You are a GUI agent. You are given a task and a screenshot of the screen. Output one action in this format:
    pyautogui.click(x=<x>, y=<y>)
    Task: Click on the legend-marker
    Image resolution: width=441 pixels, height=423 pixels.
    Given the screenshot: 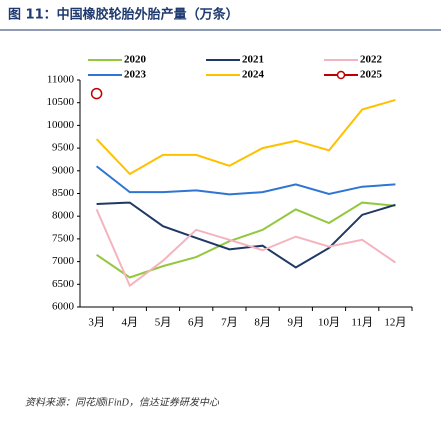 What is the action you would take?
    pyautogui.click(x=341, y=75)
    